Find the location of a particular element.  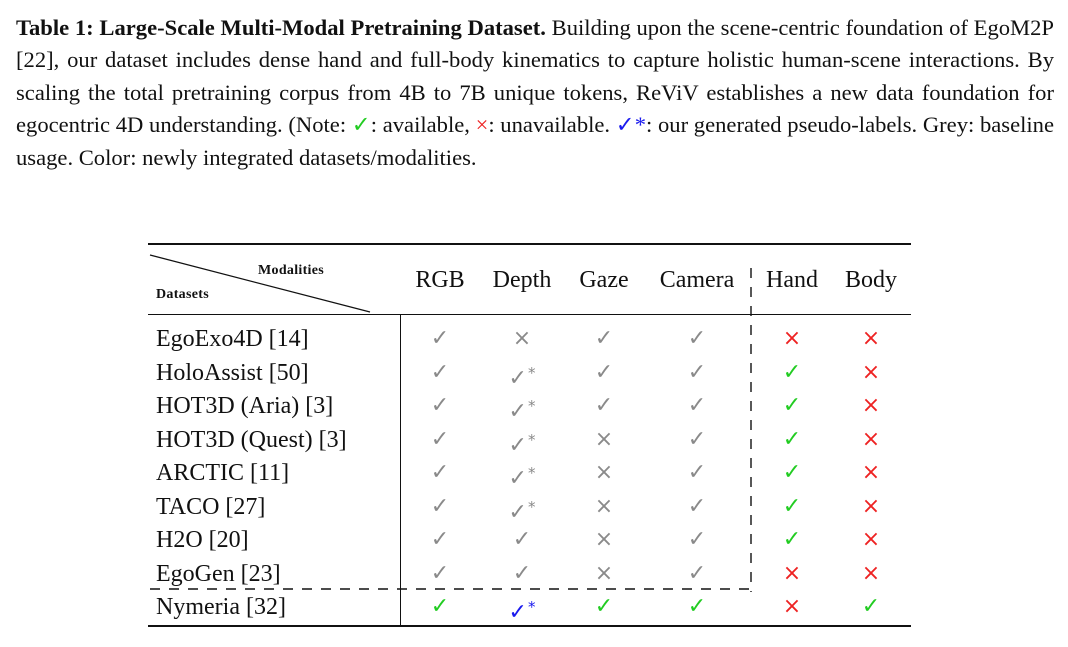

row-dataset-name: HOT3D (Quest) [3] is located at coordinates (251, 439).